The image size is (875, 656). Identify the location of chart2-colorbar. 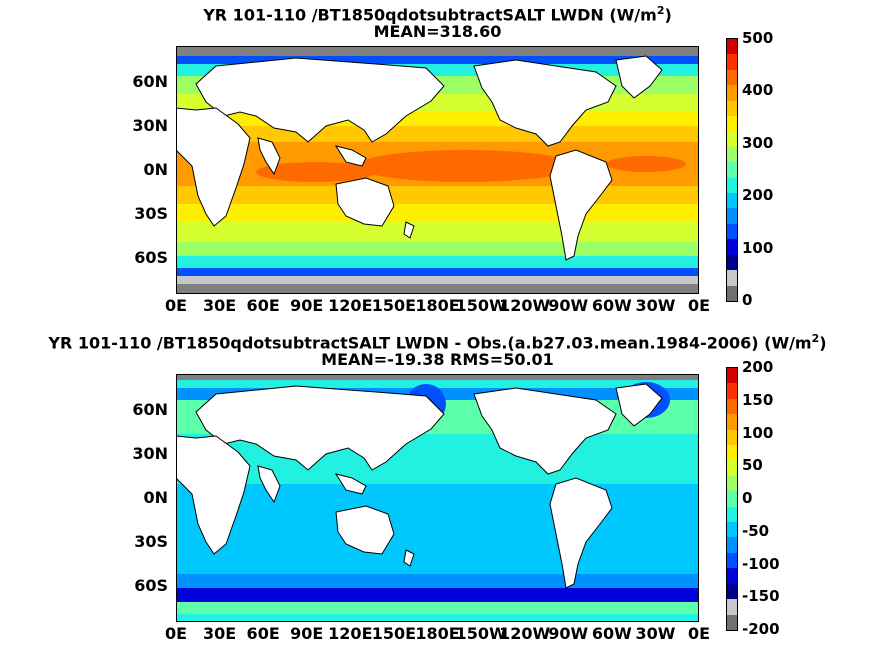
(732, 499).